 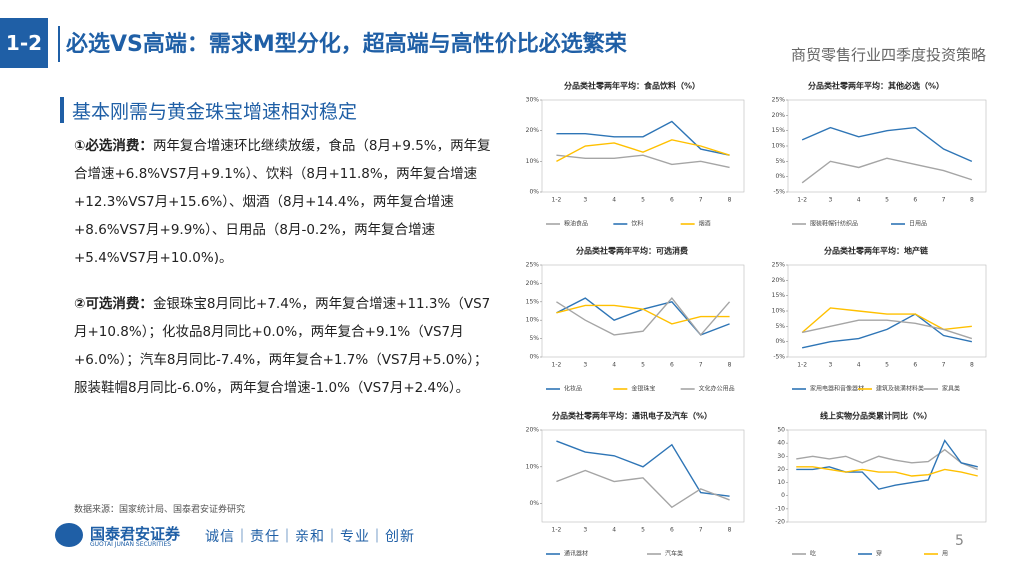 What do you see at coordinates (783, 495) in the screenshot?
I see `y-tick-label: 0` at bounding box center [783, 495].